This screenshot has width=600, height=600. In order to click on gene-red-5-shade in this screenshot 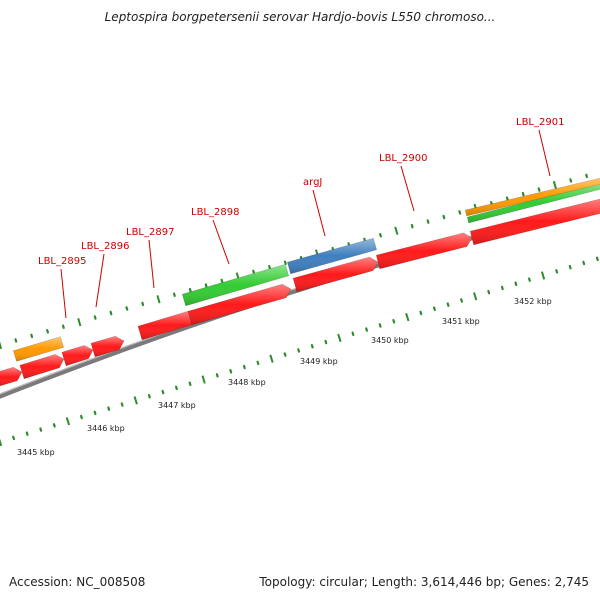, I will do `click(165, 325)`.